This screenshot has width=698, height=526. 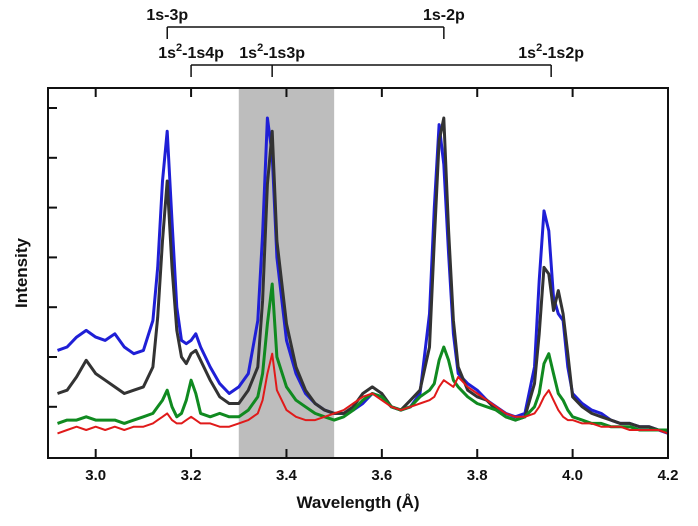 I want to click on x-tick-label: 3.4, so click(x=287, y=475).